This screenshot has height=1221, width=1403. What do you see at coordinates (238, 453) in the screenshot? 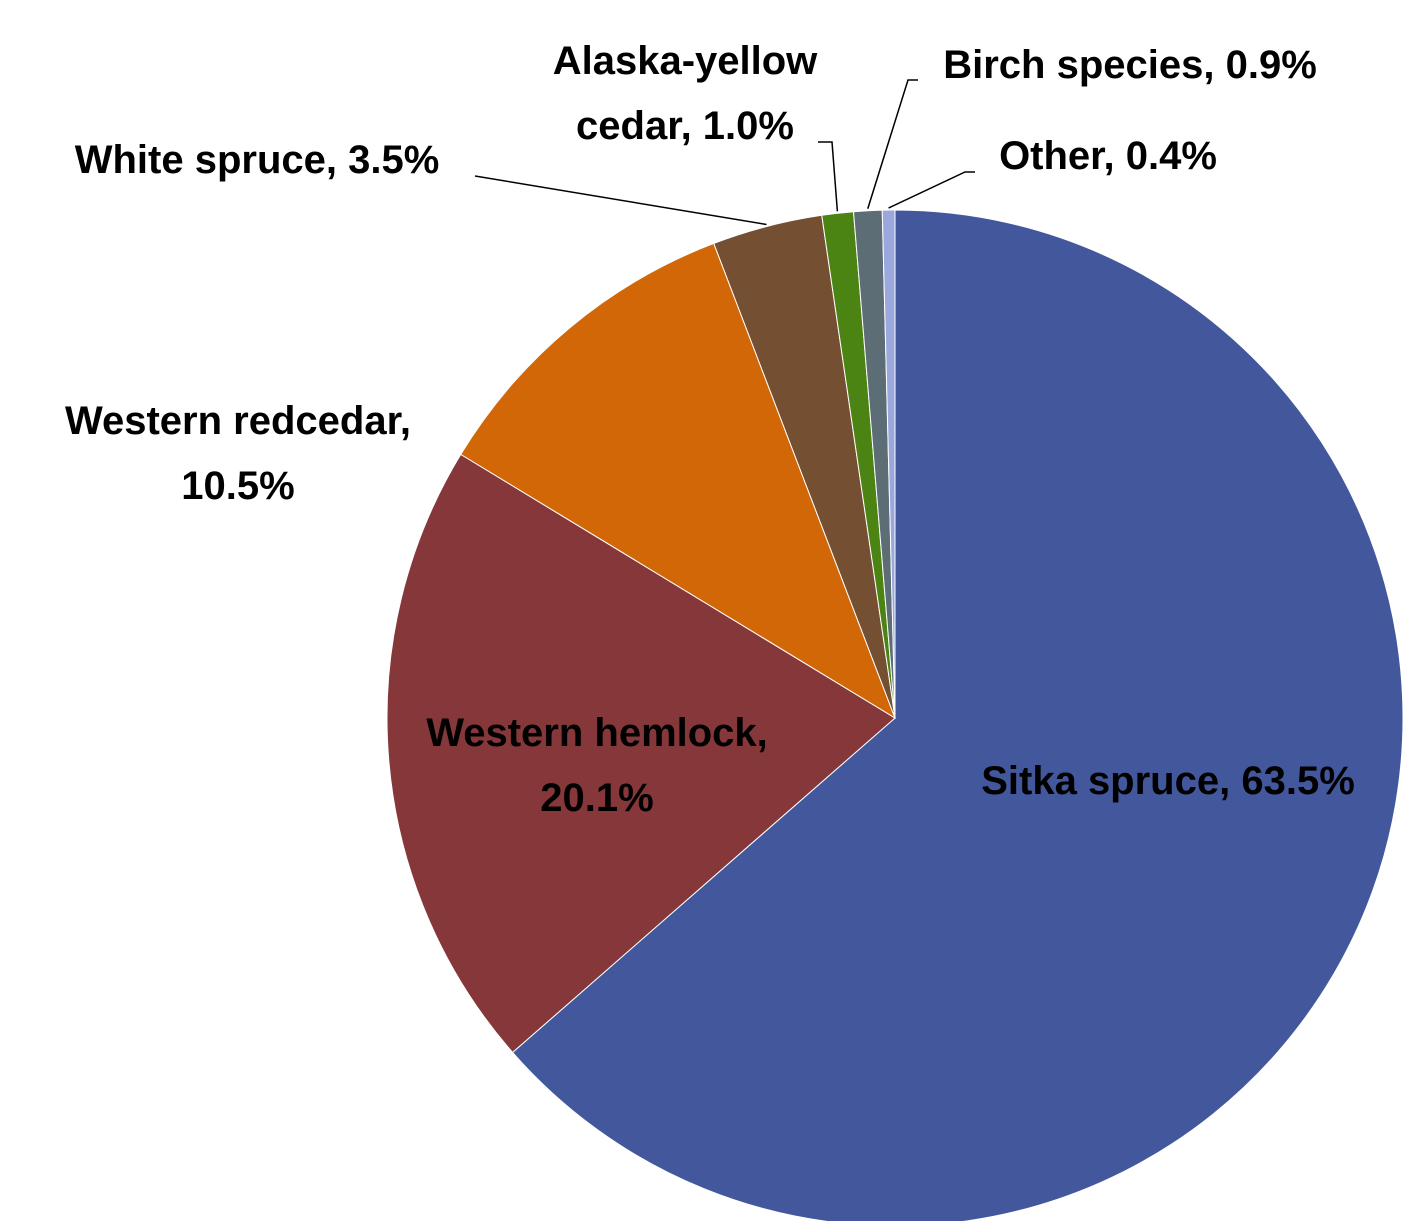
I see `data-label: Western redcedar, 10.5%` at bounding box center [238, 453].